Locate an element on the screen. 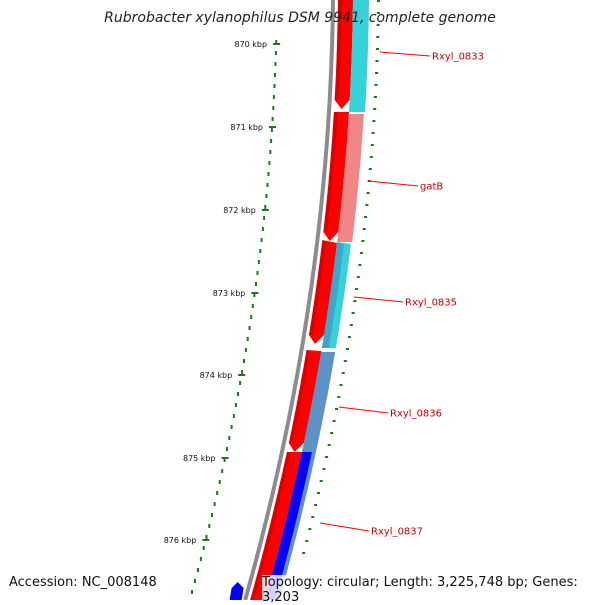 This screenshot has height=605, width=600. ruler-tick-label: 870 kbp is located at coordinates (250, 44).